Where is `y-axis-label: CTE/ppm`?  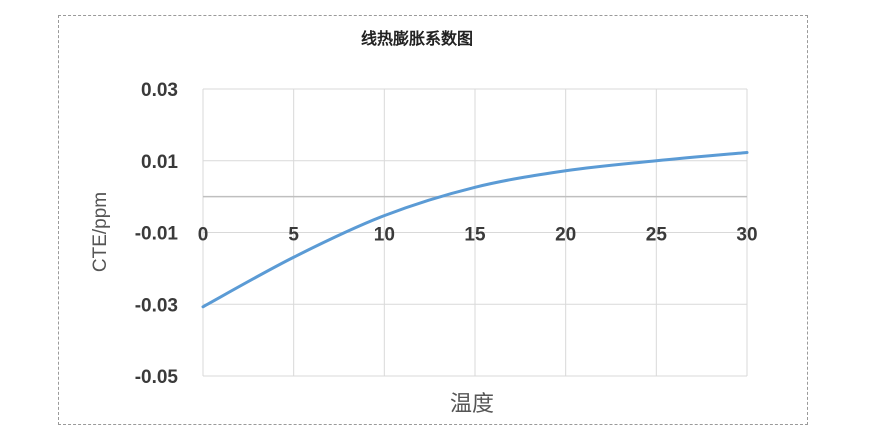
y-axis-label: CTE/ppm is located at coordinates (100, 232).